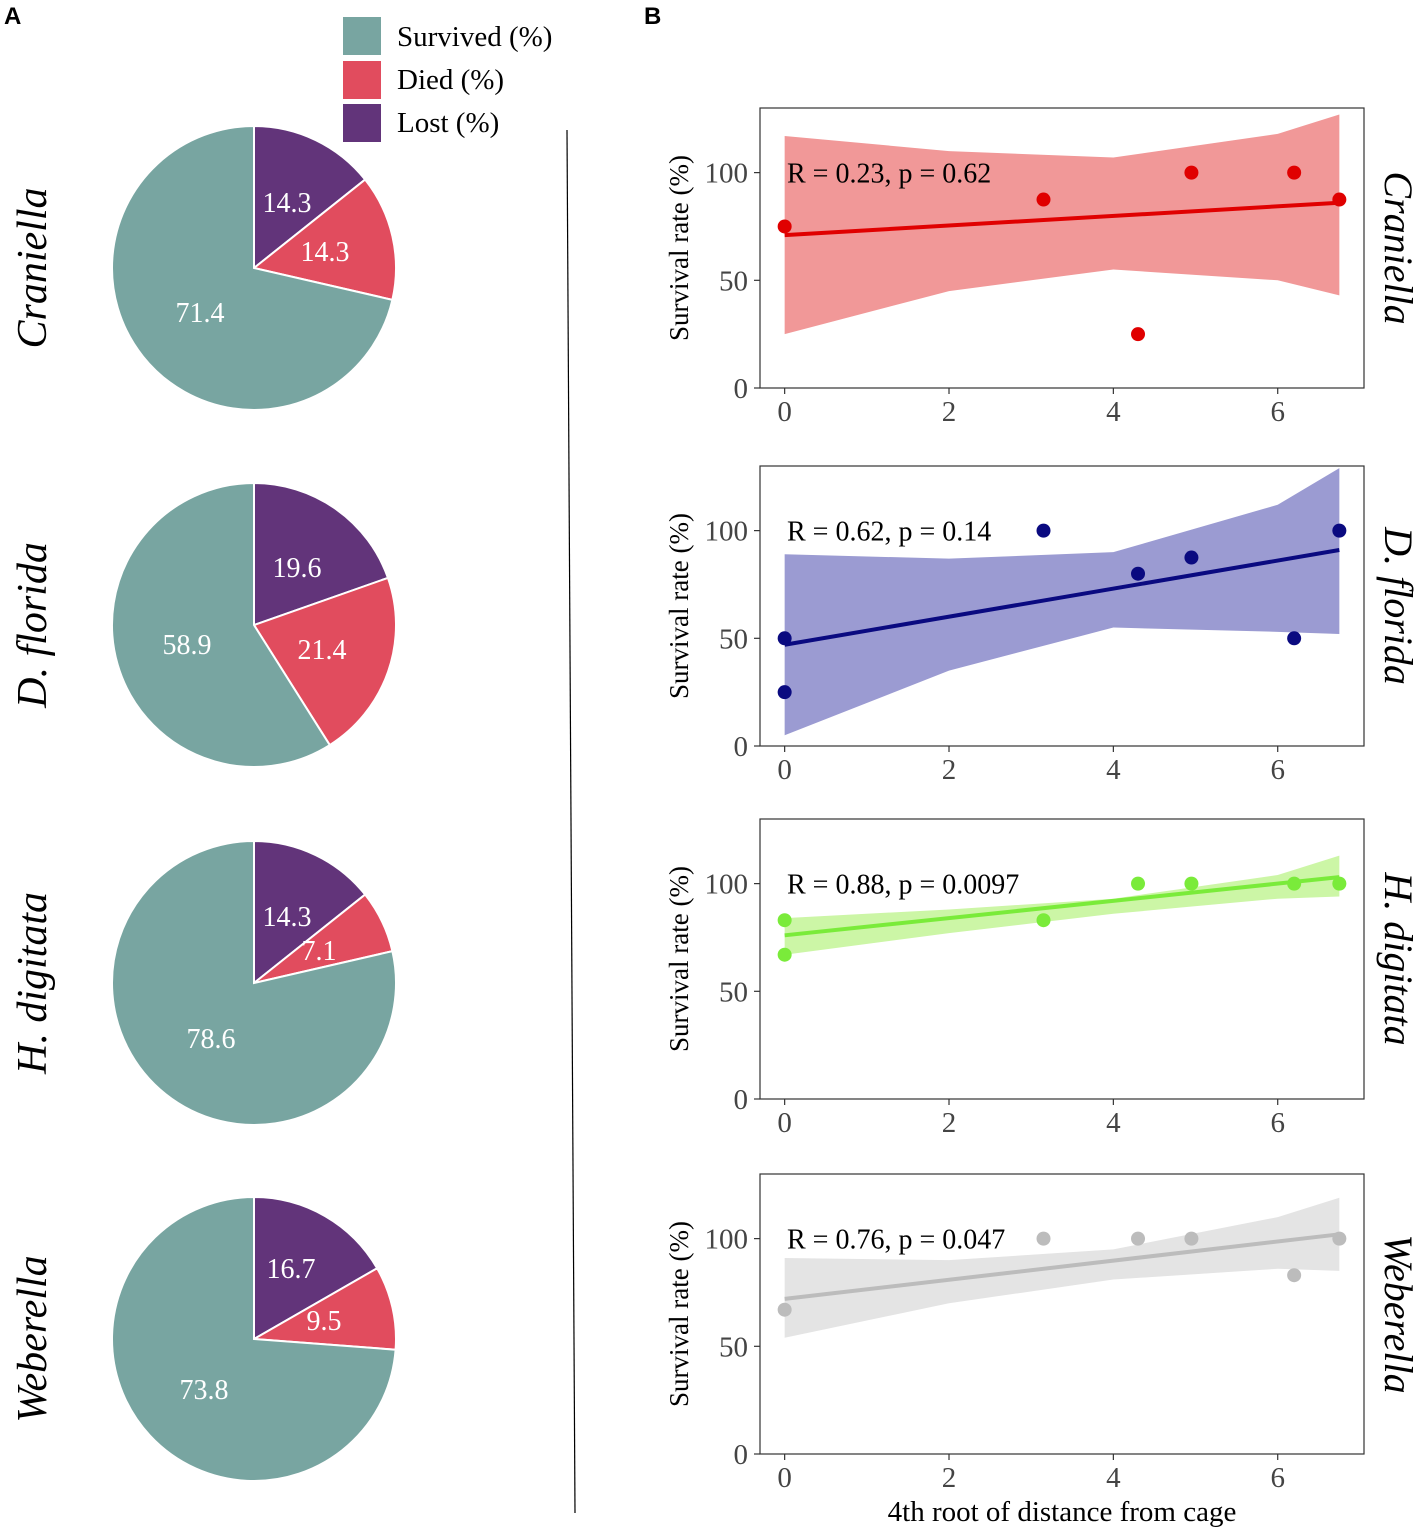  What do you see at coordinates (362, 123) in the screenshot?
I see `legend-swatch-lost` at bounding box center [362, 123].